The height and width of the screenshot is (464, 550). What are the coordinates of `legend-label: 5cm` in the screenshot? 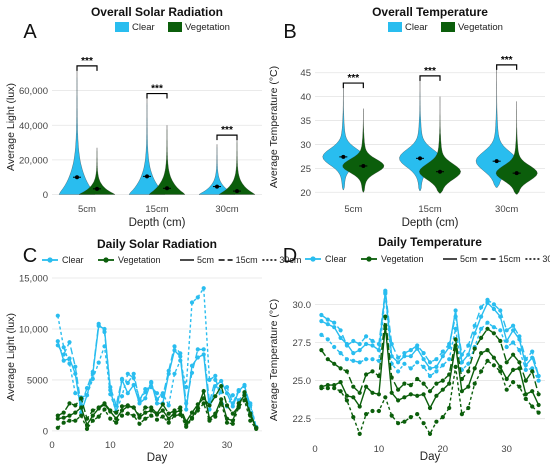 It's located at (468, 259).